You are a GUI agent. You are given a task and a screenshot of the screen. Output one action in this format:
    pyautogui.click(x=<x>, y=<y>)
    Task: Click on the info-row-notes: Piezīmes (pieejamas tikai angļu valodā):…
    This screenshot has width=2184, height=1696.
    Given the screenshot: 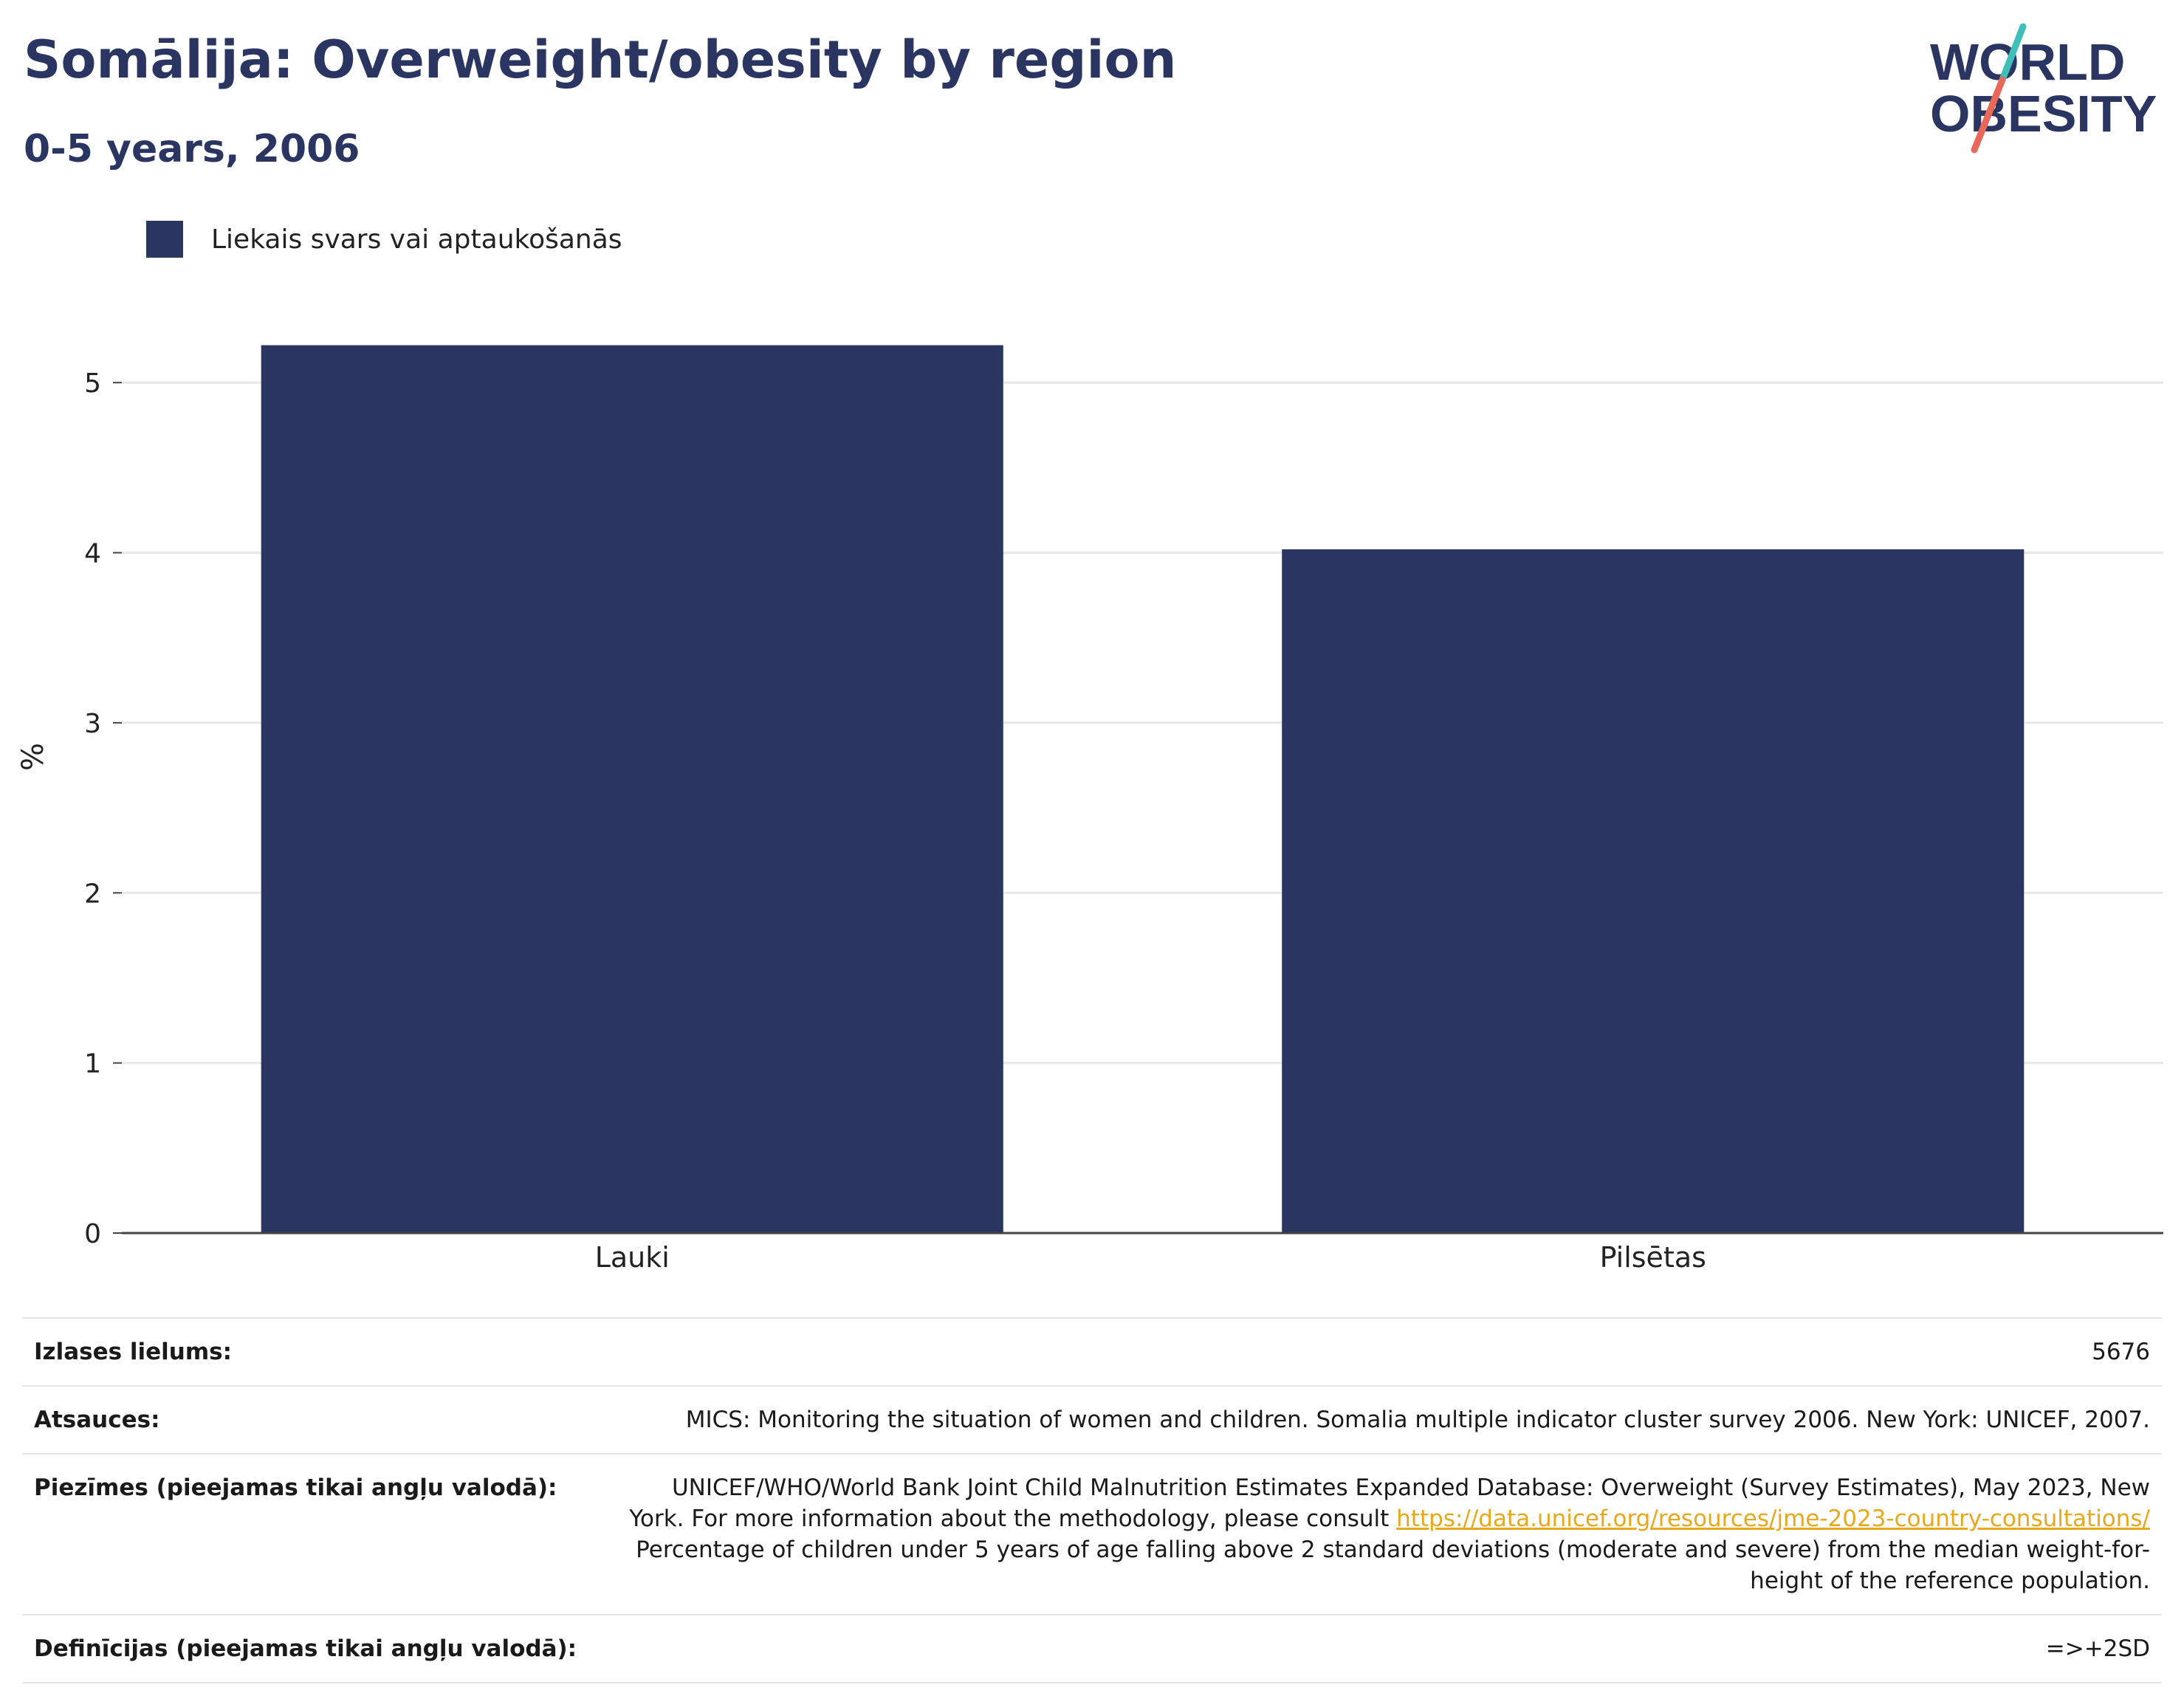 What is the action you would take?
    pyautogui.click(x=1092, y=1534)
    